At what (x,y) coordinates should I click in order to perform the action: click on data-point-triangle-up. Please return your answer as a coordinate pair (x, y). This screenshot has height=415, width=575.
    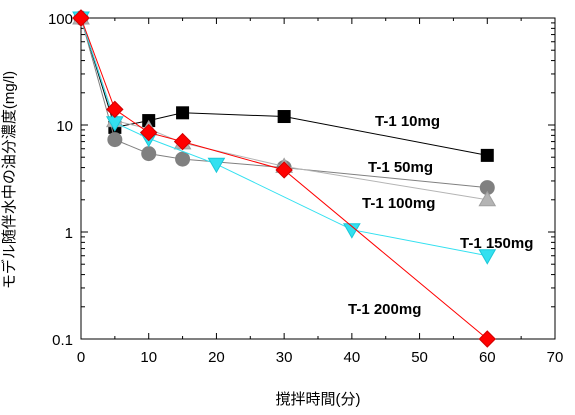
    Looking at the image, I should click on (487, 198).